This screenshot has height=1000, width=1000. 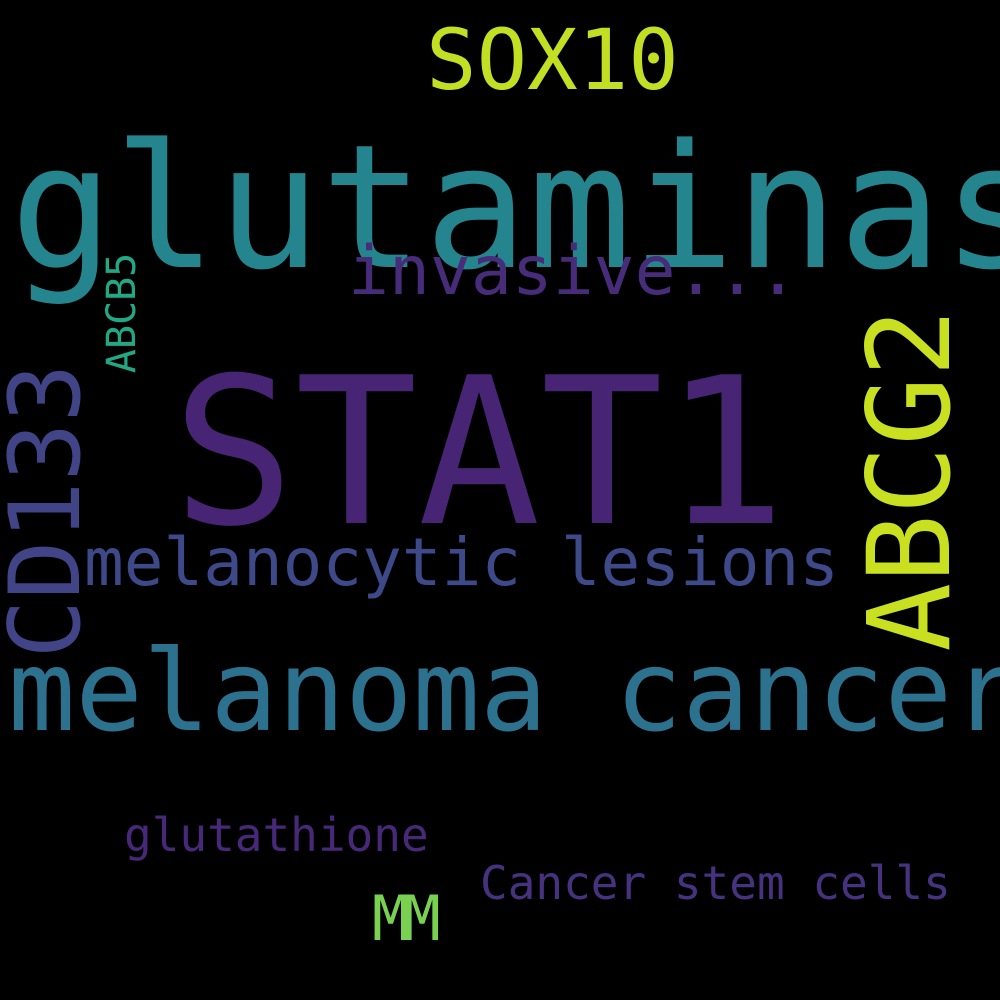 What do you see at coordinates (552, 60) in the screenshot?
I see `word-sox10: SOX10` at bounding box center [552, 60].